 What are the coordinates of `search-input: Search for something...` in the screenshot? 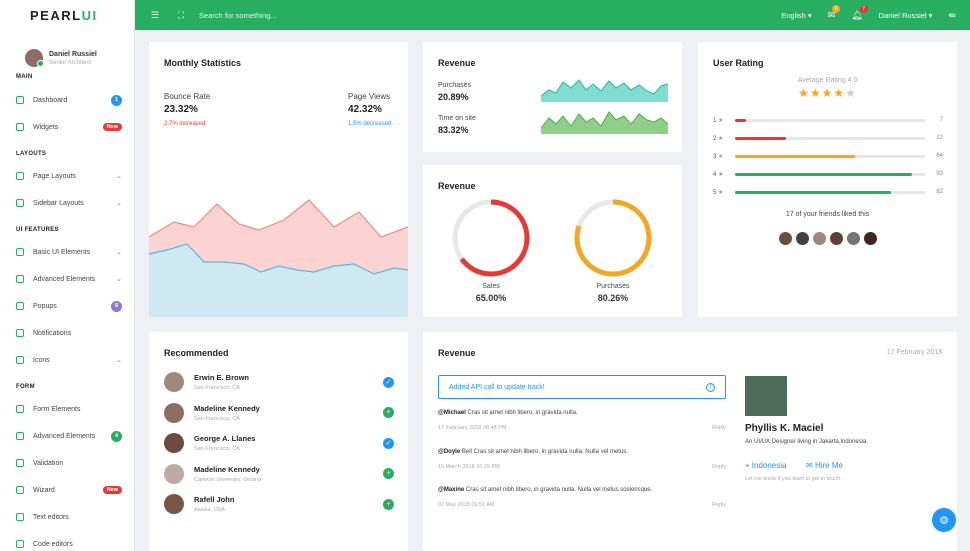 It's located at (238, 15).